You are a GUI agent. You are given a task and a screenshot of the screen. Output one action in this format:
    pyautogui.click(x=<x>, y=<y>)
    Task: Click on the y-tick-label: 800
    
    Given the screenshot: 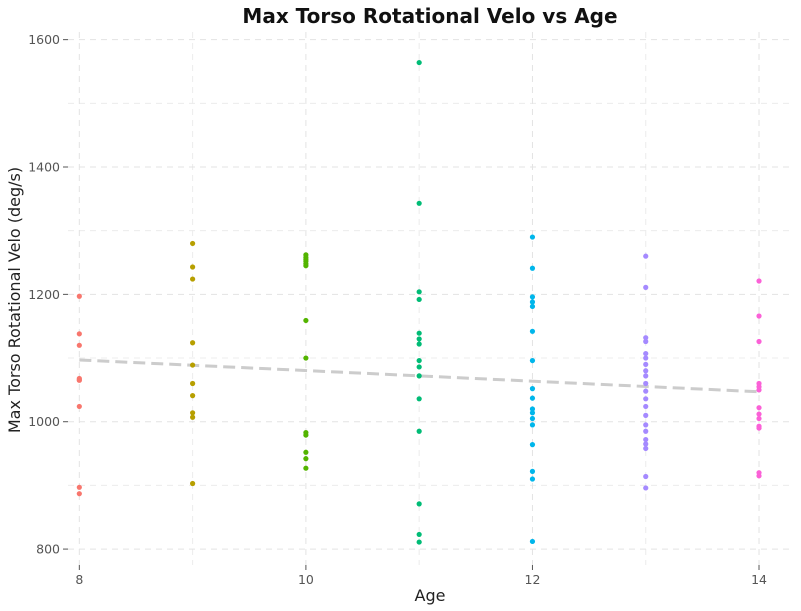 What is the action you would take?
    pyautogui.click(x=48, y=549)
    